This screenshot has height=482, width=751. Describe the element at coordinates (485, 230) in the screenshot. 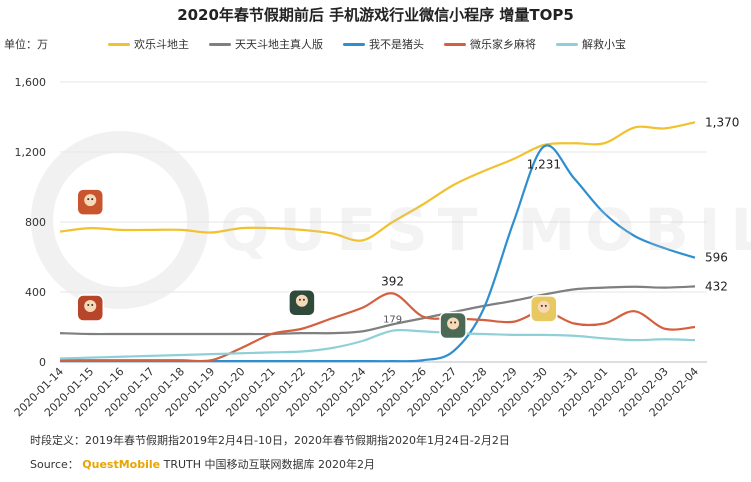

I see `questmobile-watermark: QUEST MOBILE` at that location.